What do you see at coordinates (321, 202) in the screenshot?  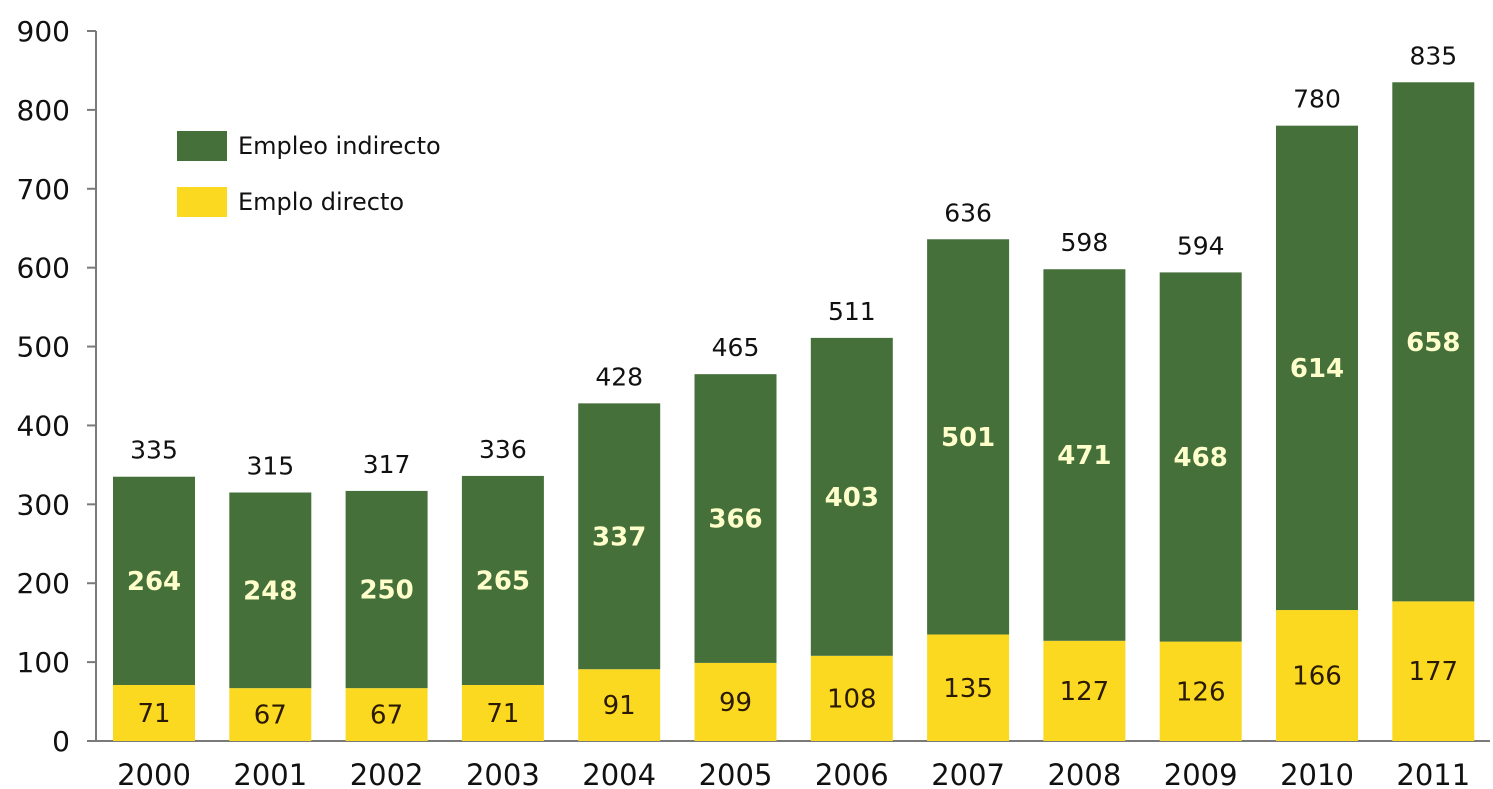 I see `legend-label-emplo-directo: Emplo directo` at bounding box center [321, 202].